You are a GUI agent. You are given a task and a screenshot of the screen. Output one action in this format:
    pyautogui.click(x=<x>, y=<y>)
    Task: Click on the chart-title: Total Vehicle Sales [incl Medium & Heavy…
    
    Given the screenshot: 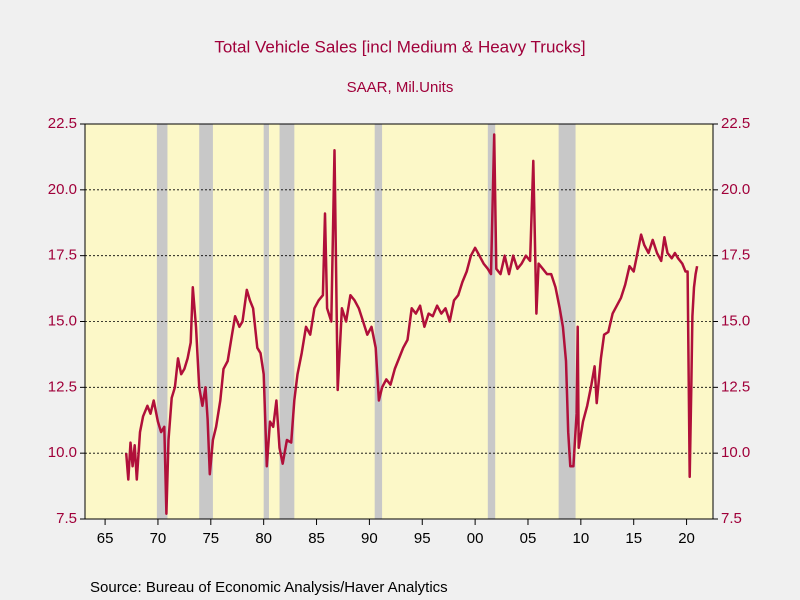 What is the action you would take?
    pyautogui.click(x=399, y=46)
    